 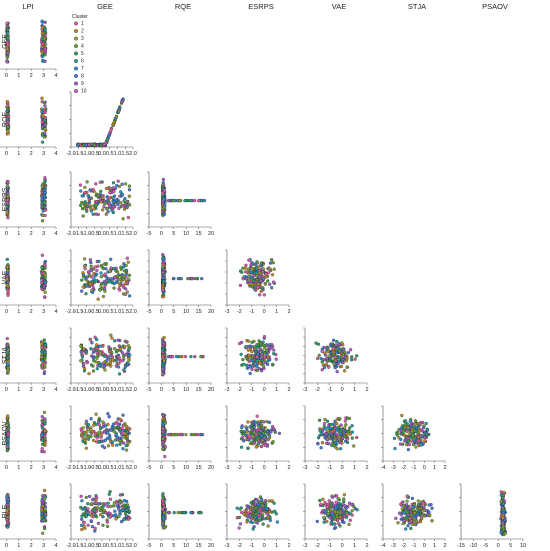 What do you see at coordinates (180, 360) in the screenshot?
I see `panel-stja-vs-rqe: -5 0 5 10 15 20` at bounding box center [180, 360].